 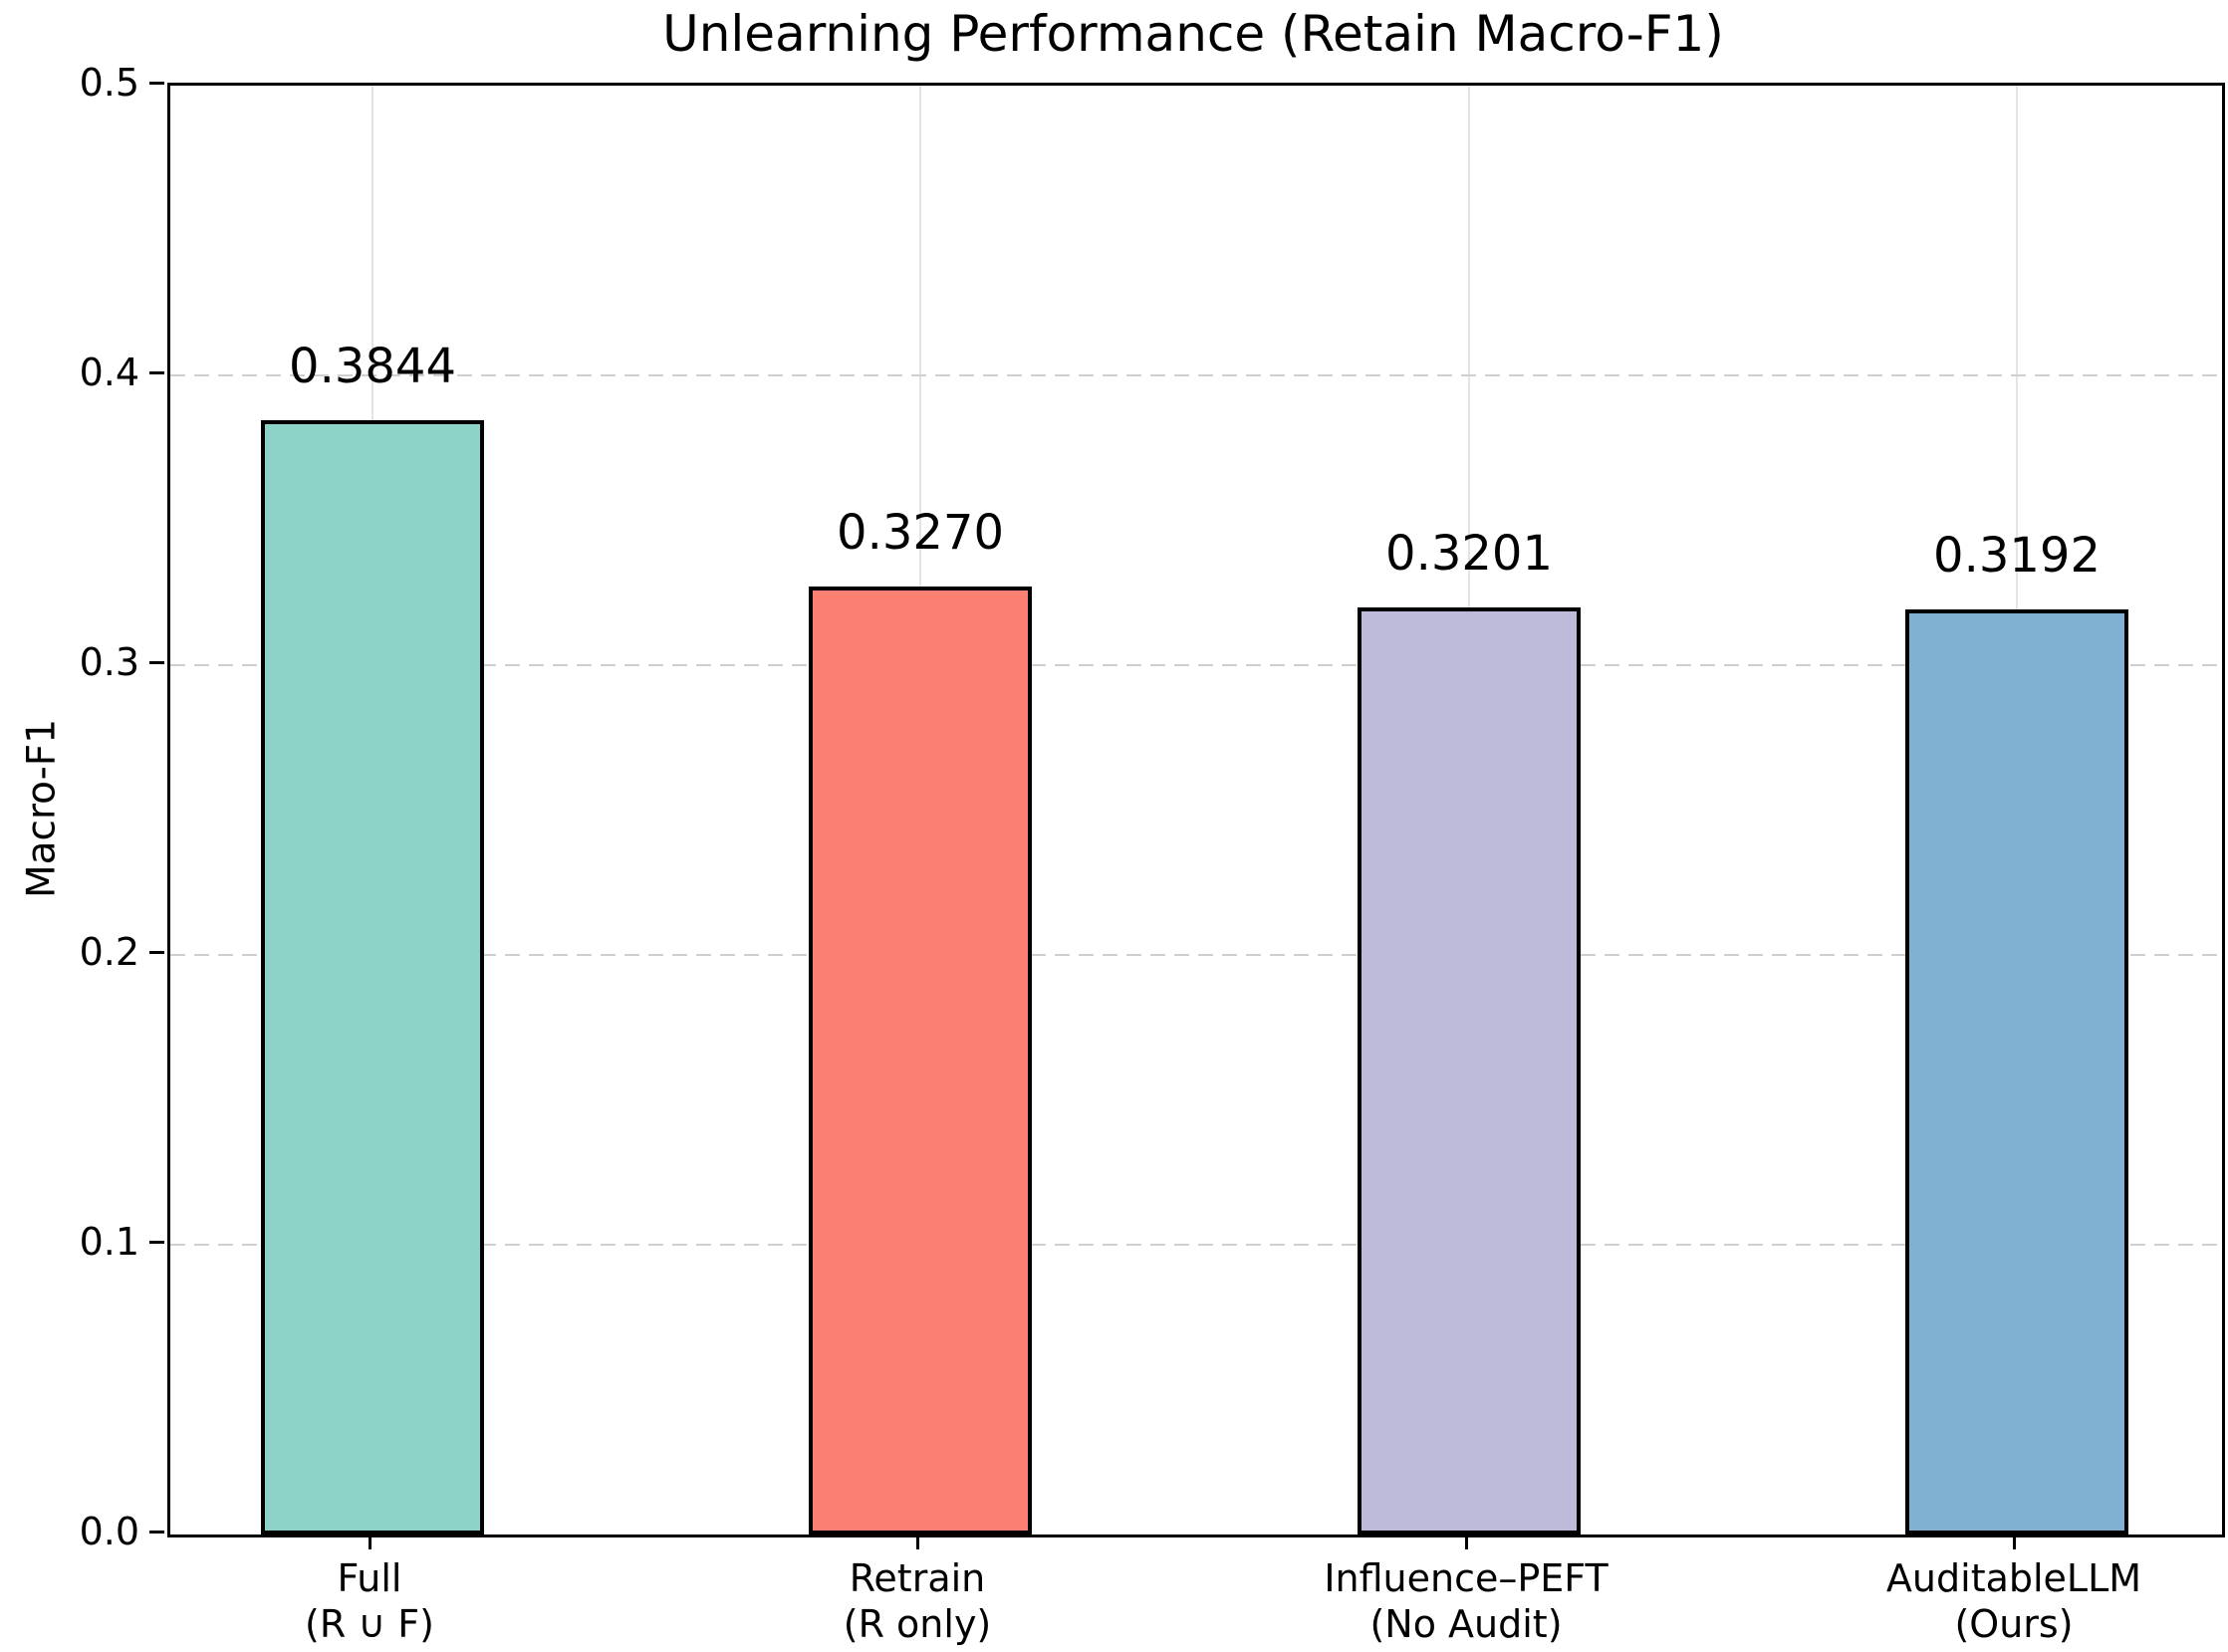 I want to click on x-tick-label: Retrain (R only), so click(x=918, y=1601).